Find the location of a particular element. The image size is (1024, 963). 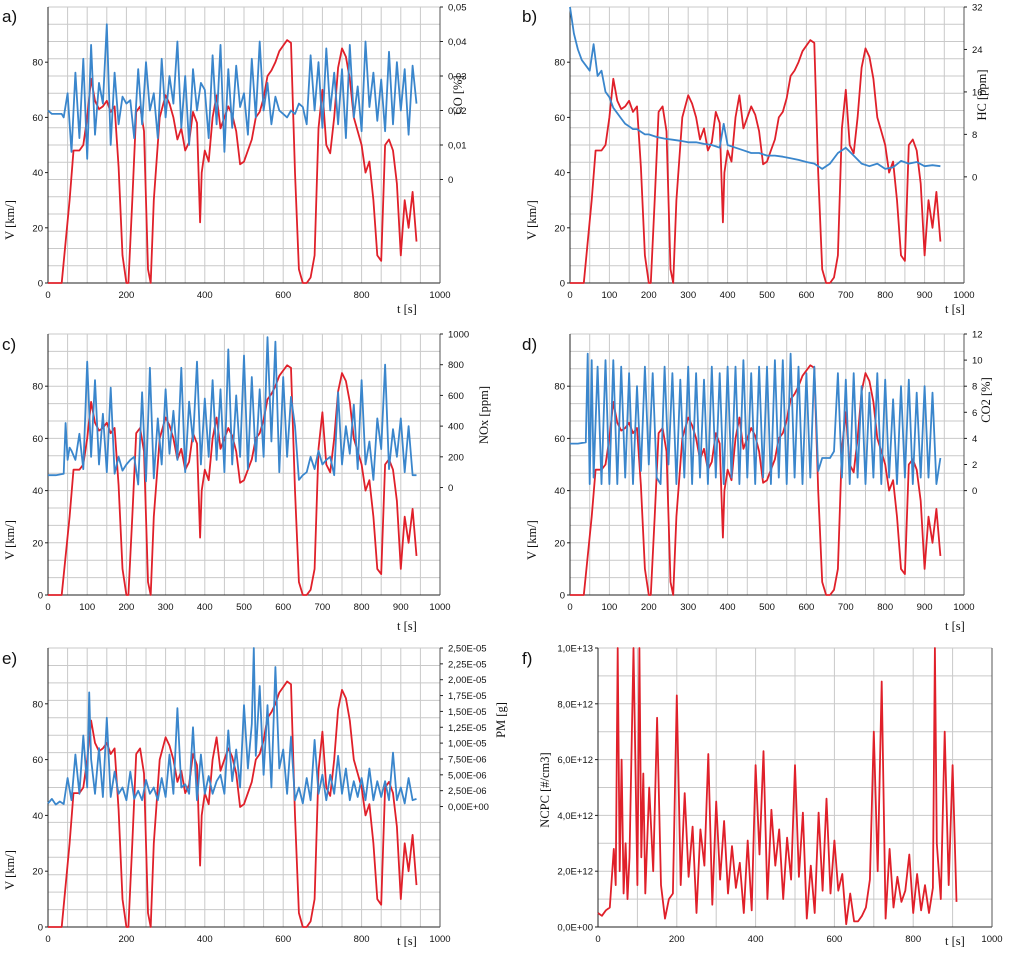

y-axis-label: NCPC [#/cm3] is located at coordinates (545, 789).